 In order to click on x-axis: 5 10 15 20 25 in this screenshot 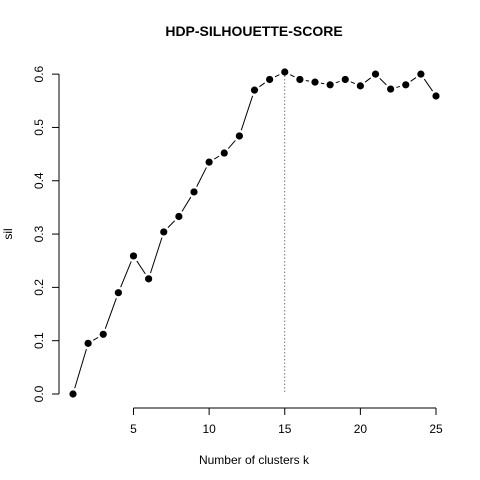, I will do `click(286, 421)`.